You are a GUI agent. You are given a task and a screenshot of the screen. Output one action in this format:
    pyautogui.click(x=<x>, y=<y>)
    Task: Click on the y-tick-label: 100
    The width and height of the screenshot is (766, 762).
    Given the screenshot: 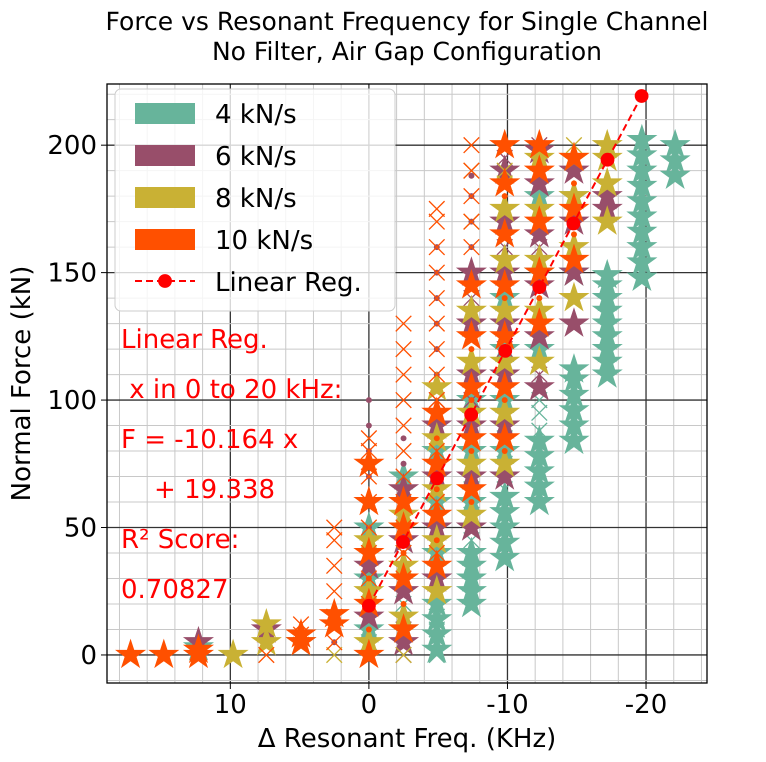 What is the action you would take?
    pyautogui.click(x=72, y=401)
    